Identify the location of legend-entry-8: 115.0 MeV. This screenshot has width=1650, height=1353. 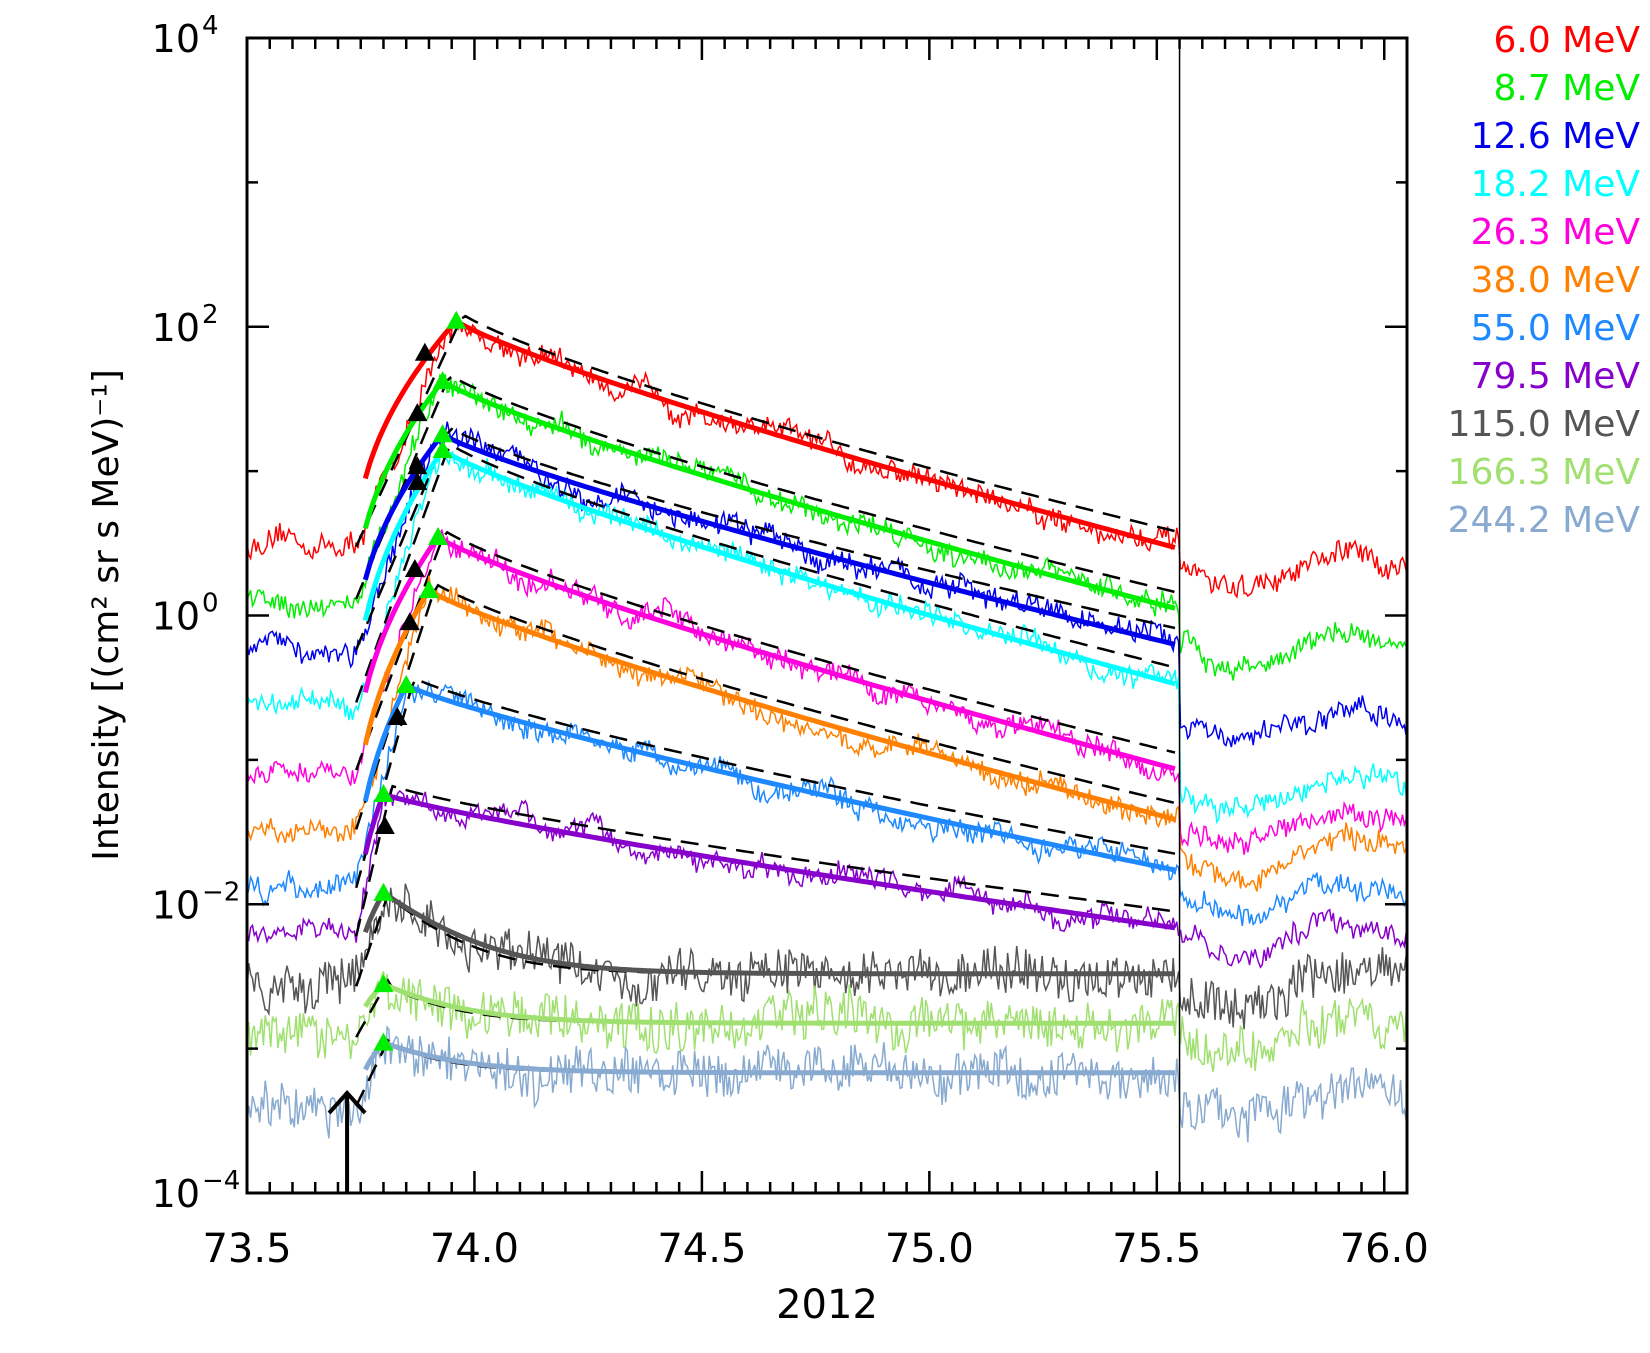
(1544, 424).